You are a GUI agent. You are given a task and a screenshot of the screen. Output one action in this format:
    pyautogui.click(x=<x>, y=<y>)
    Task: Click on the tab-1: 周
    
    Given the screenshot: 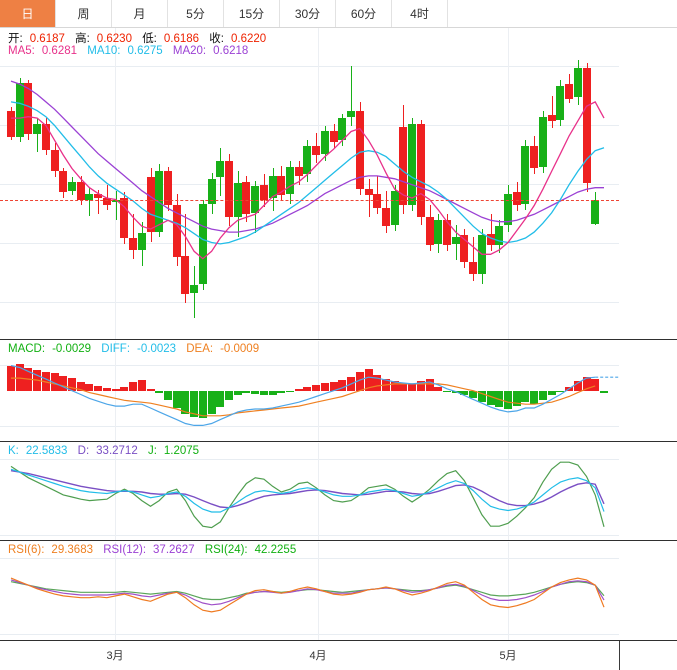 What is the action you would take?
    pyautogui.click(x=84, y=13)
    